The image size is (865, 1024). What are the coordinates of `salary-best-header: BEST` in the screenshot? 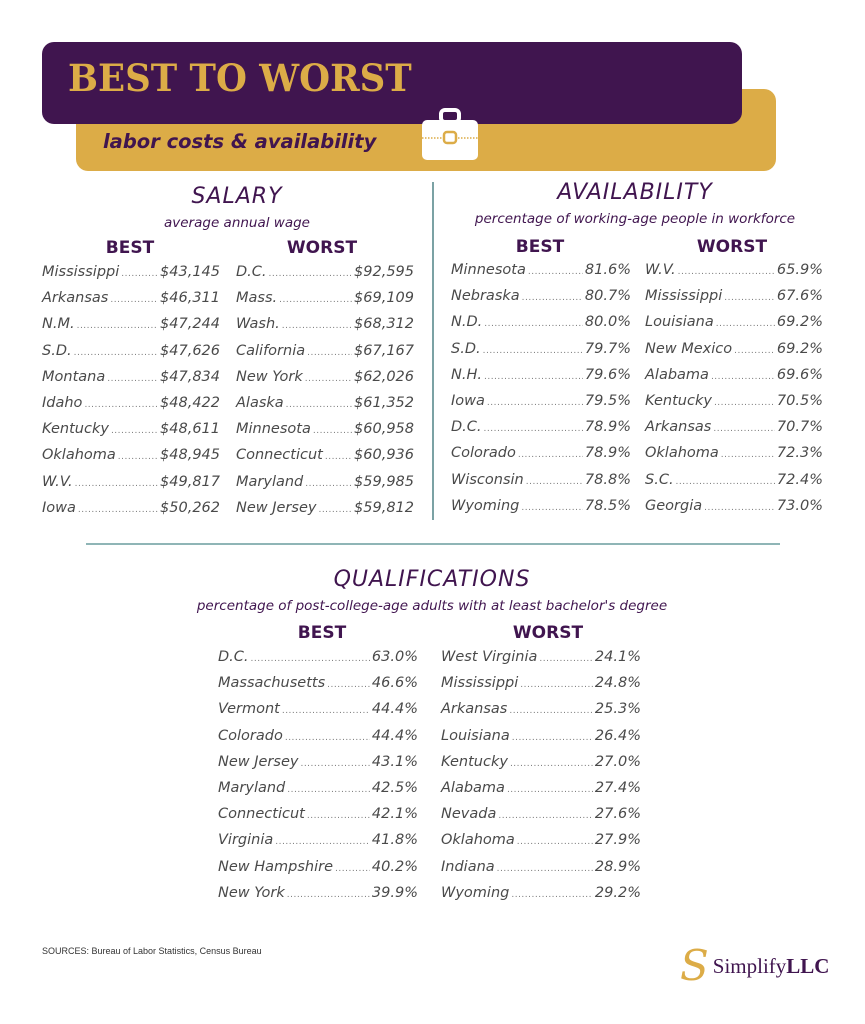 It's located at (130, 248).